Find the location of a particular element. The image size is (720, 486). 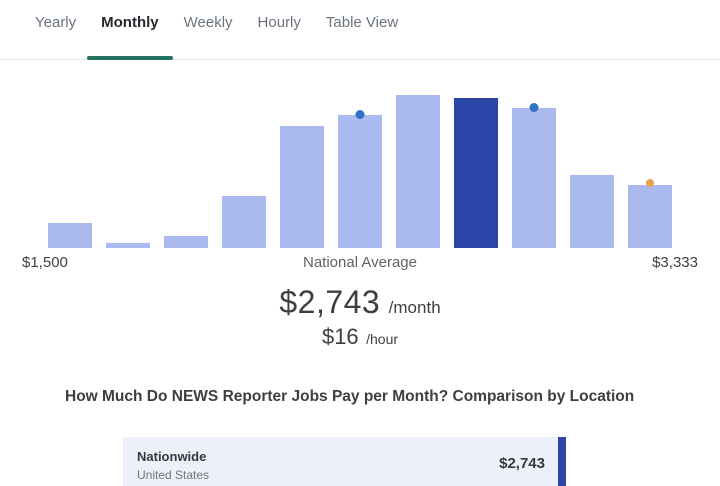

national-average-monthly: $2,743 /month is located at coordinates (360, 302).